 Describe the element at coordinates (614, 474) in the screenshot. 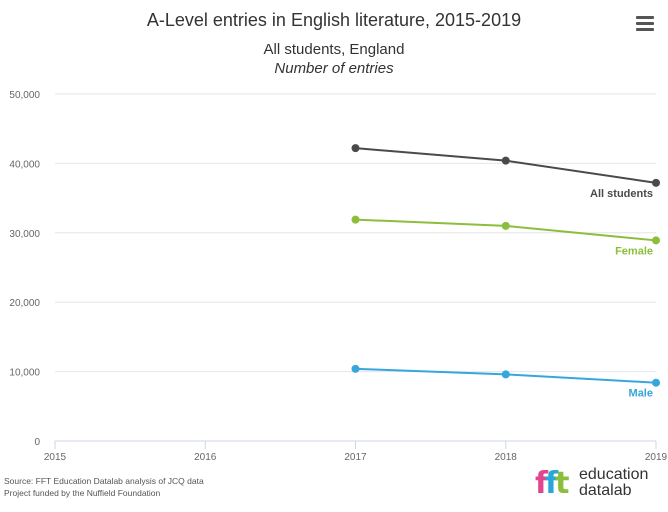

I see `logo-word-education: education` at that location.